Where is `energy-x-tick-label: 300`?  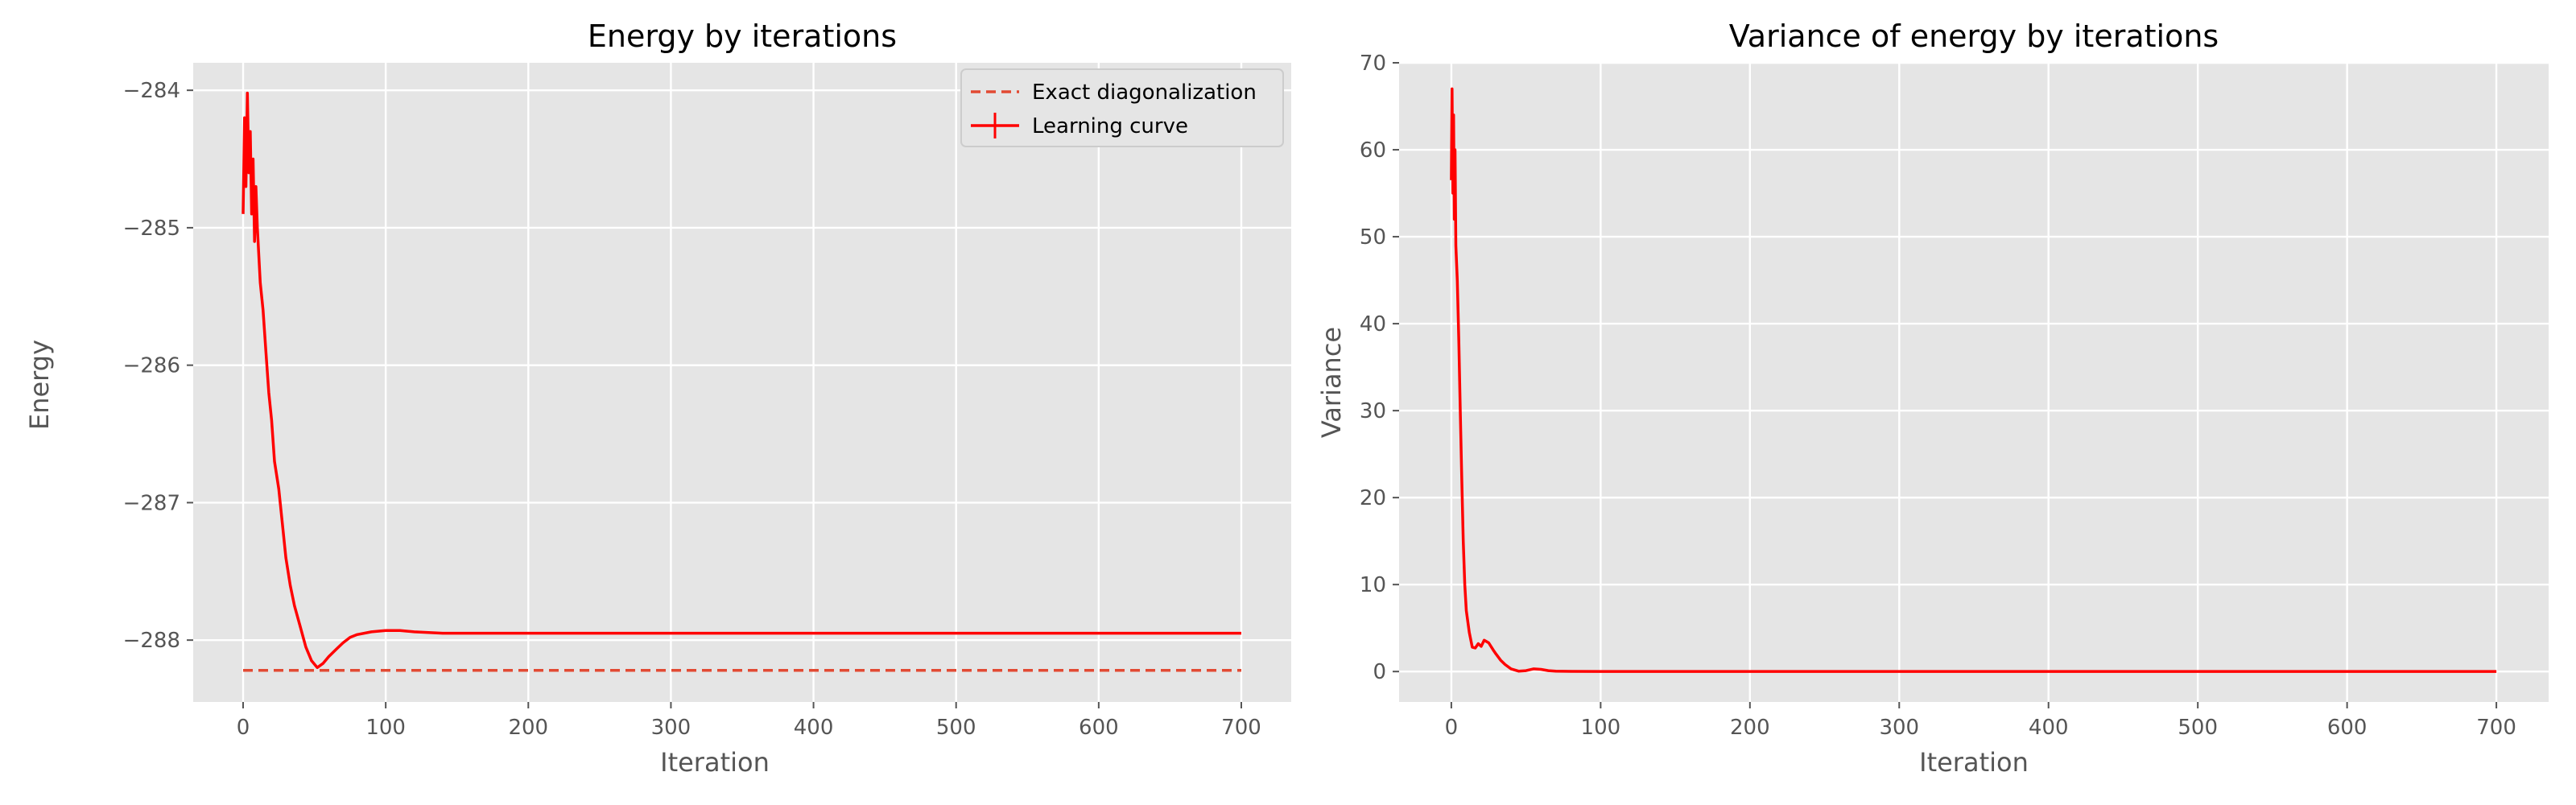
energy-x-tick-label: 300 is located at coordinates (671, 728).